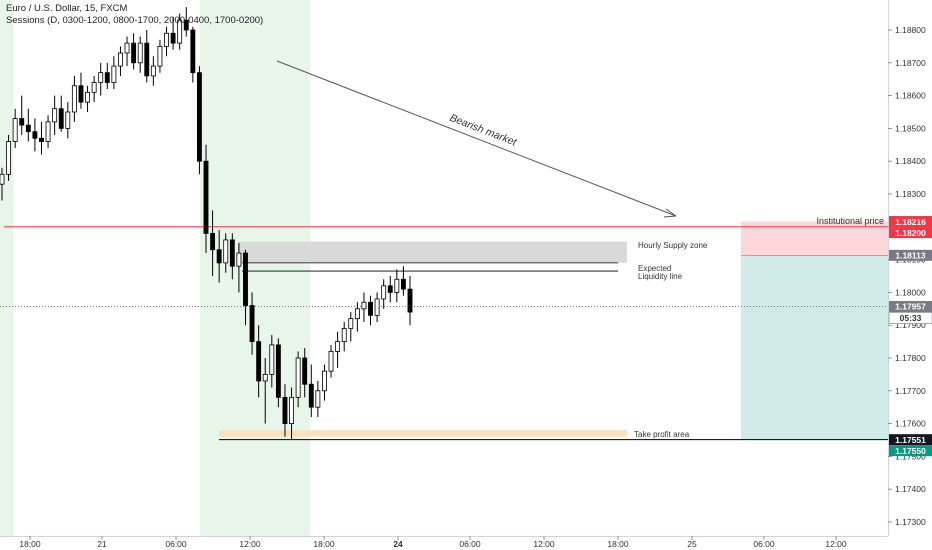  What do you see at coordinates (67, 8) in the screenshot?
I see `symbol-title: Euro / U.S. Dollar, 15, FXCM` at bounding box center [67, 8].